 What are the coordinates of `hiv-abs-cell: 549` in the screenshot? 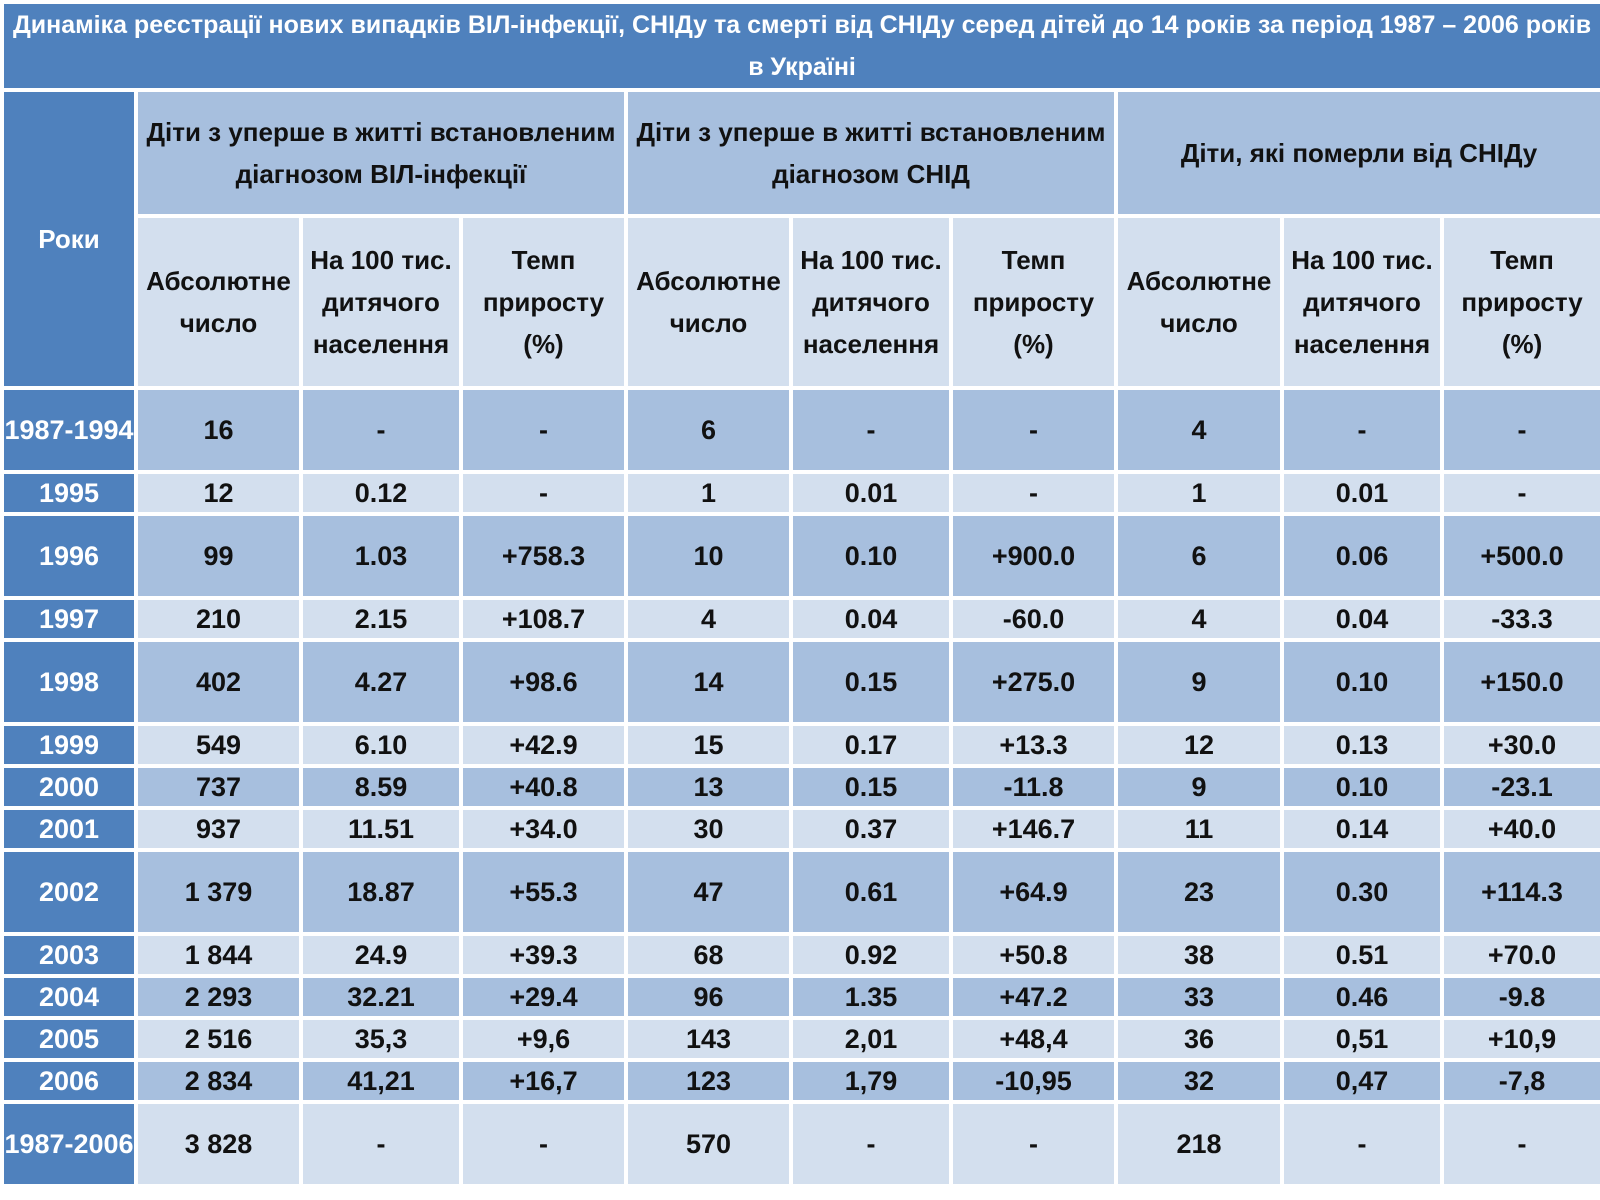 It's located at (218, 745).